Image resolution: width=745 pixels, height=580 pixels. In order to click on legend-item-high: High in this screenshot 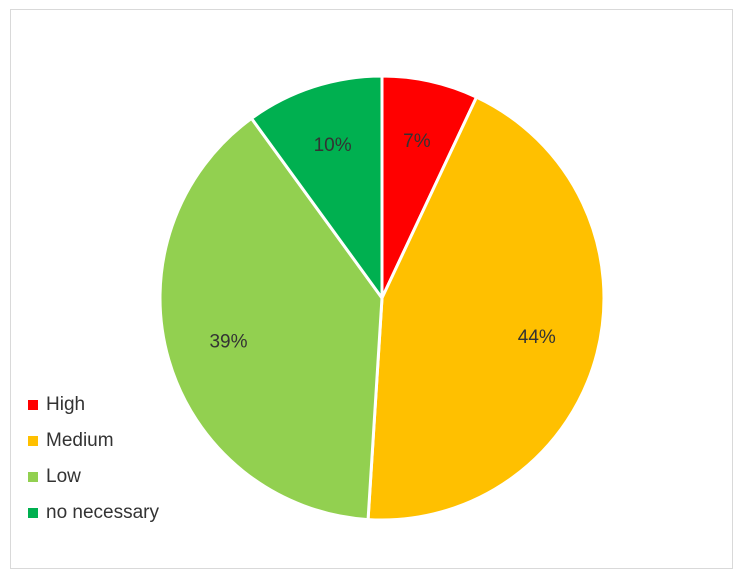, I will do `click(93, 405)`.